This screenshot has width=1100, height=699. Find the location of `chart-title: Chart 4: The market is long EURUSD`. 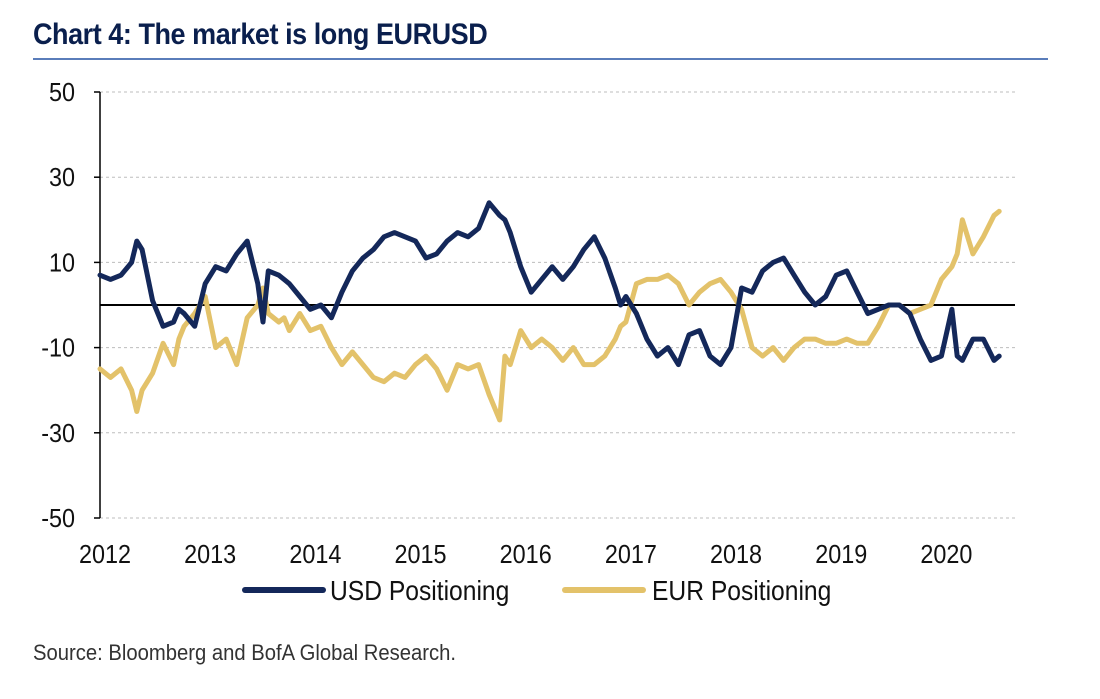

chart-title: Chart 4: The market is long EURUSD is located at coordinates (260, 34).